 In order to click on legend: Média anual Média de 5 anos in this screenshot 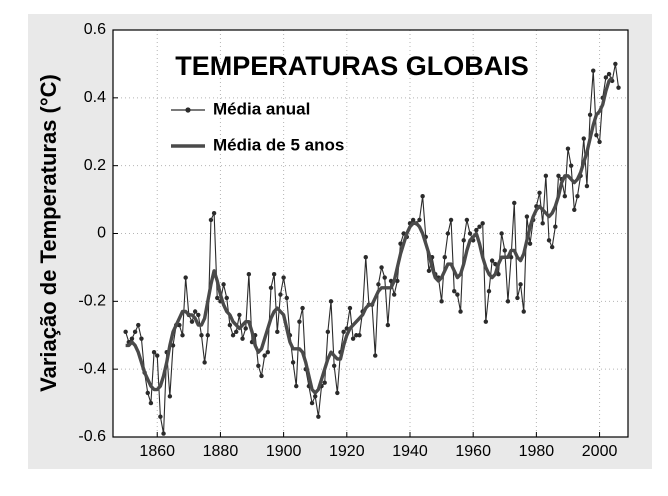, I will do `click(257, 126)`.